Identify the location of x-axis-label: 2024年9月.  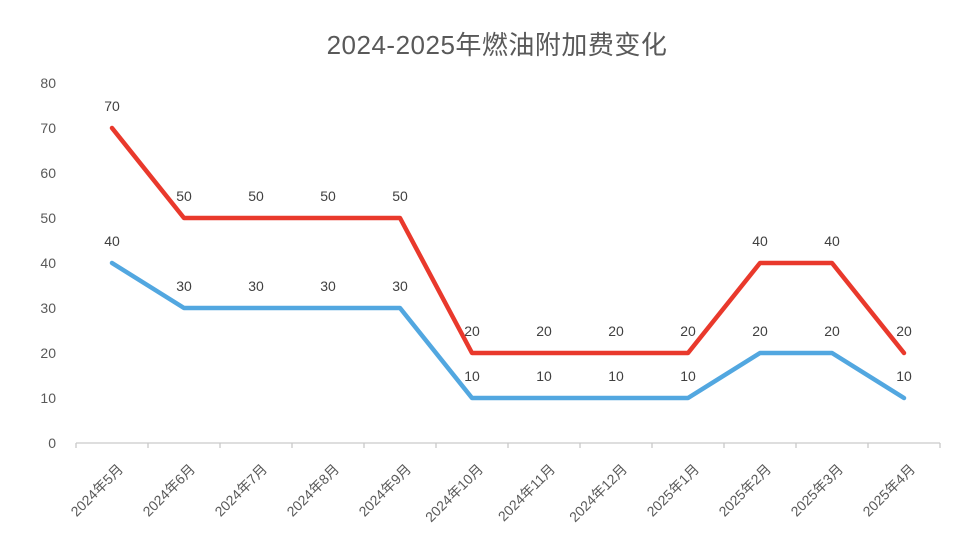
(384, 490).